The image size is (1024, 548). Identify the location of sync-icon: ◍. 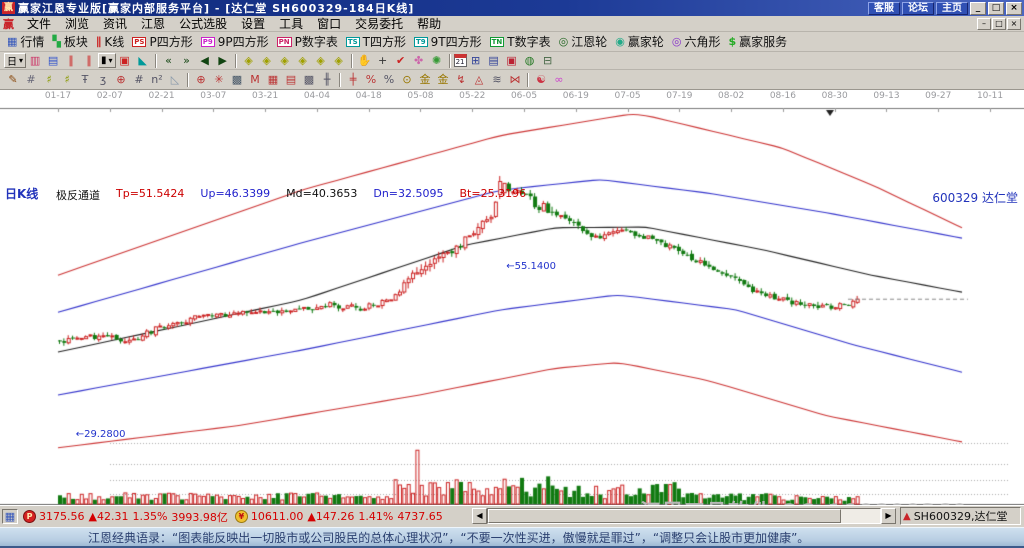
(529, 60).